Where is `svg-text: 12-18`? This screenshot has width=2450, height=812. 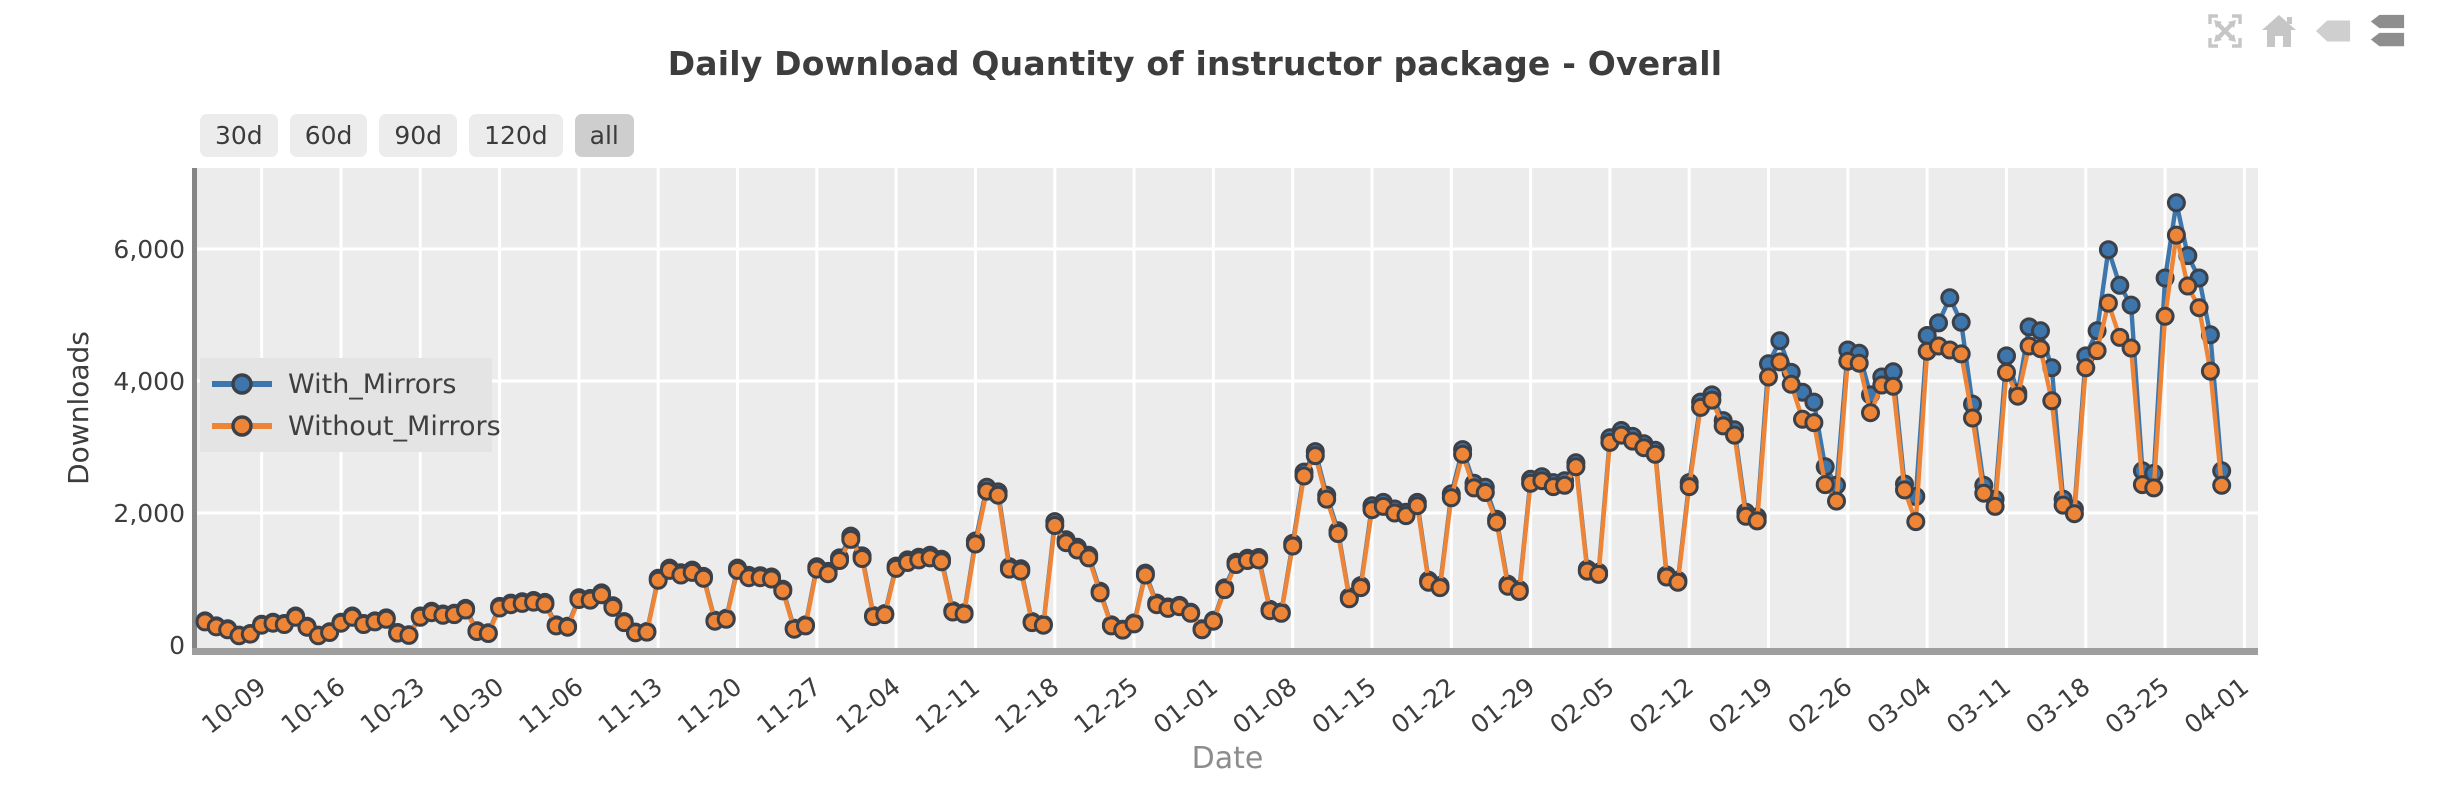 svg-text: 12-18 is located at coordinates (1026, 706).